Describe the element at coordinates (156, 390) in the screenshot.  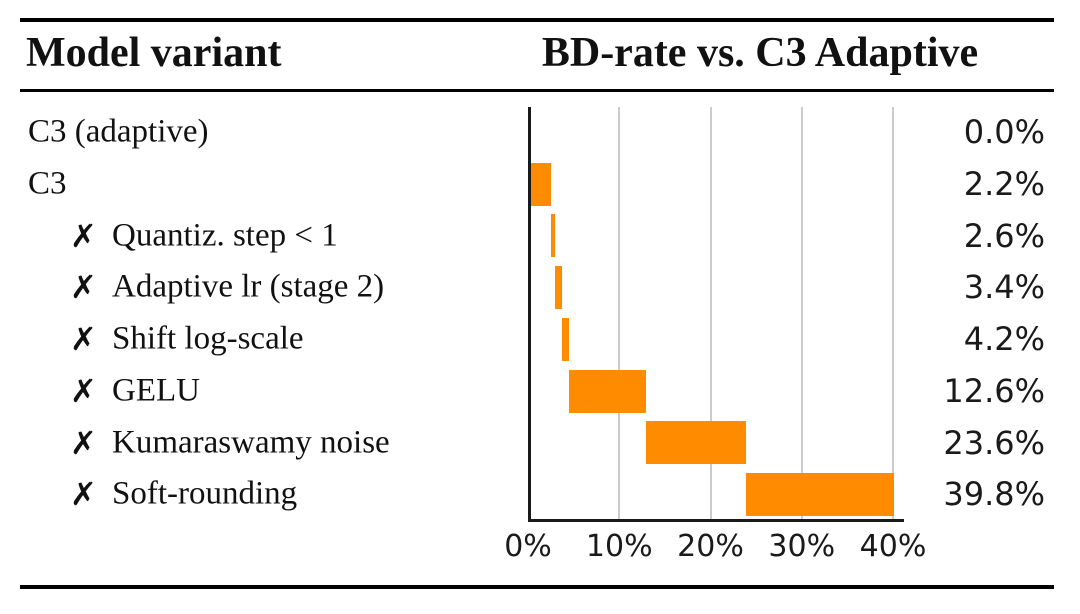
I see `row-label: GELU` at that location.